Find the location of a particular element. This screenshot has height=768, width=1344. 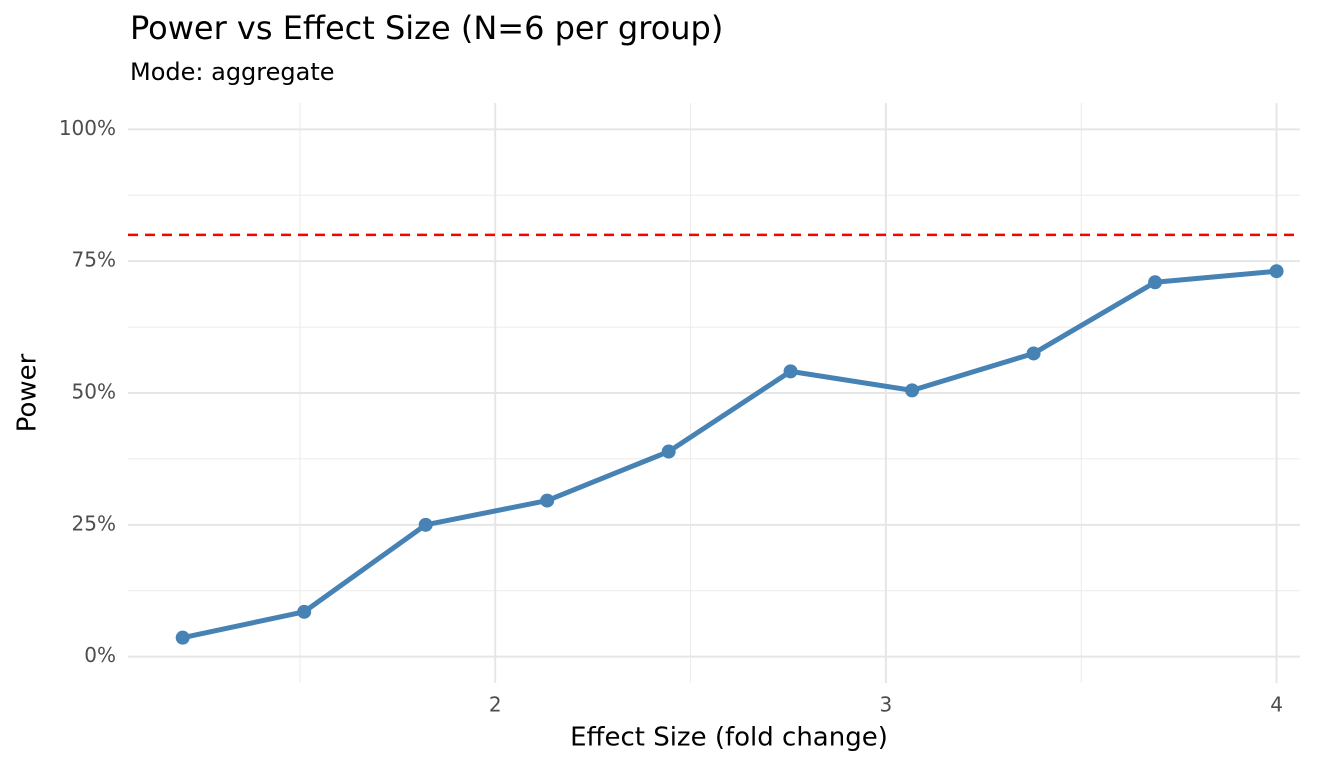

x-tick-label: 2 is located at coordinates (495, 705).